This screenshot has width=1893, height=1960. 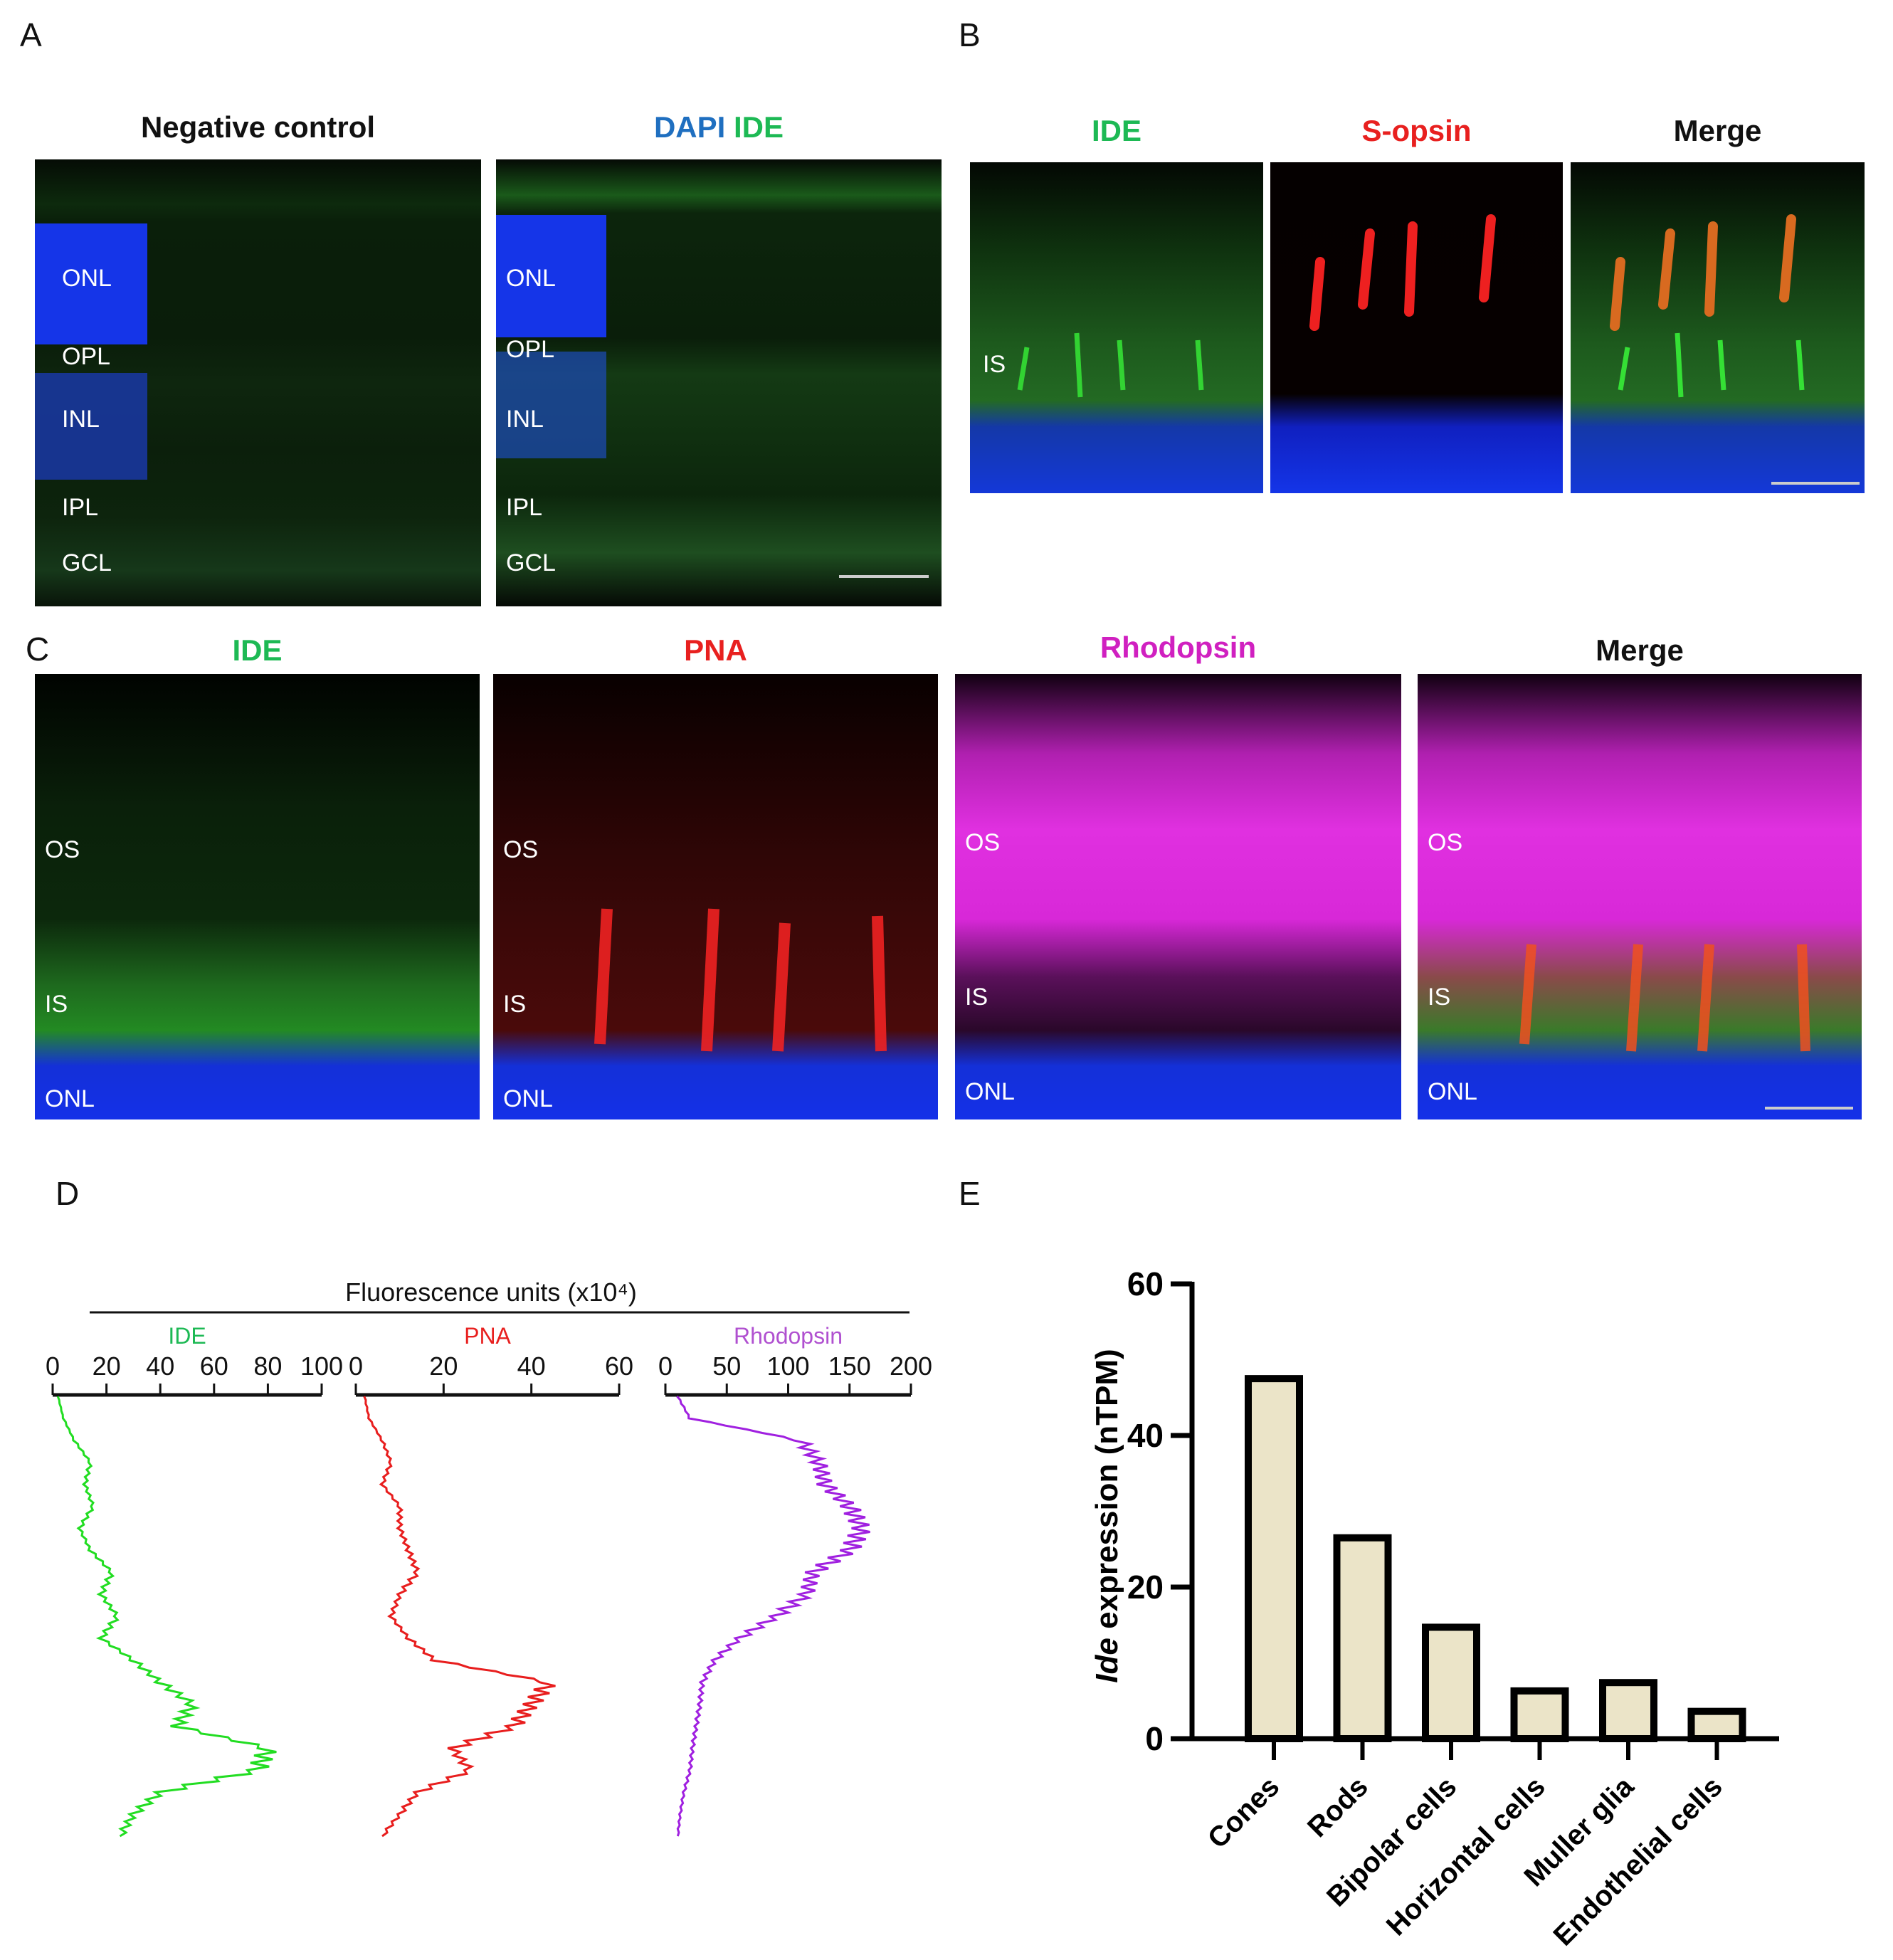 I want to click on ide-label: IDE, so click(x=759, y=127).